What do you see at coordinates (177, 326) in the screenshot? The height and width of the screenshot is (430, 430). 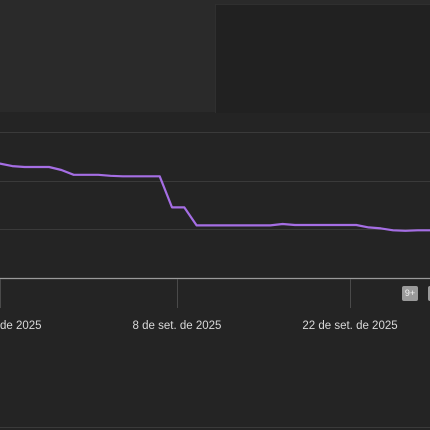 I see `x-tick-label-sep-8: 8 de set. de 2025` at bounding box center [177, 326].